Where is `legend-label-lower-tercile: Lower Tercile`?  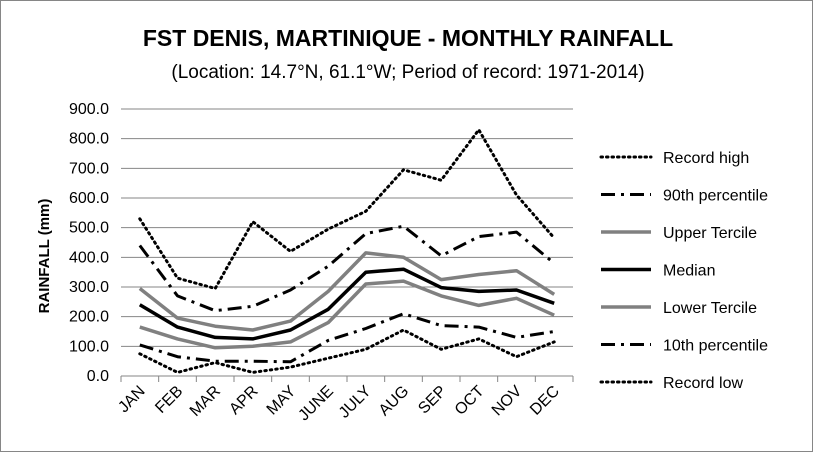 legend-label-lower-tercile: Lower Tercile is located at coordinates (710, 308).